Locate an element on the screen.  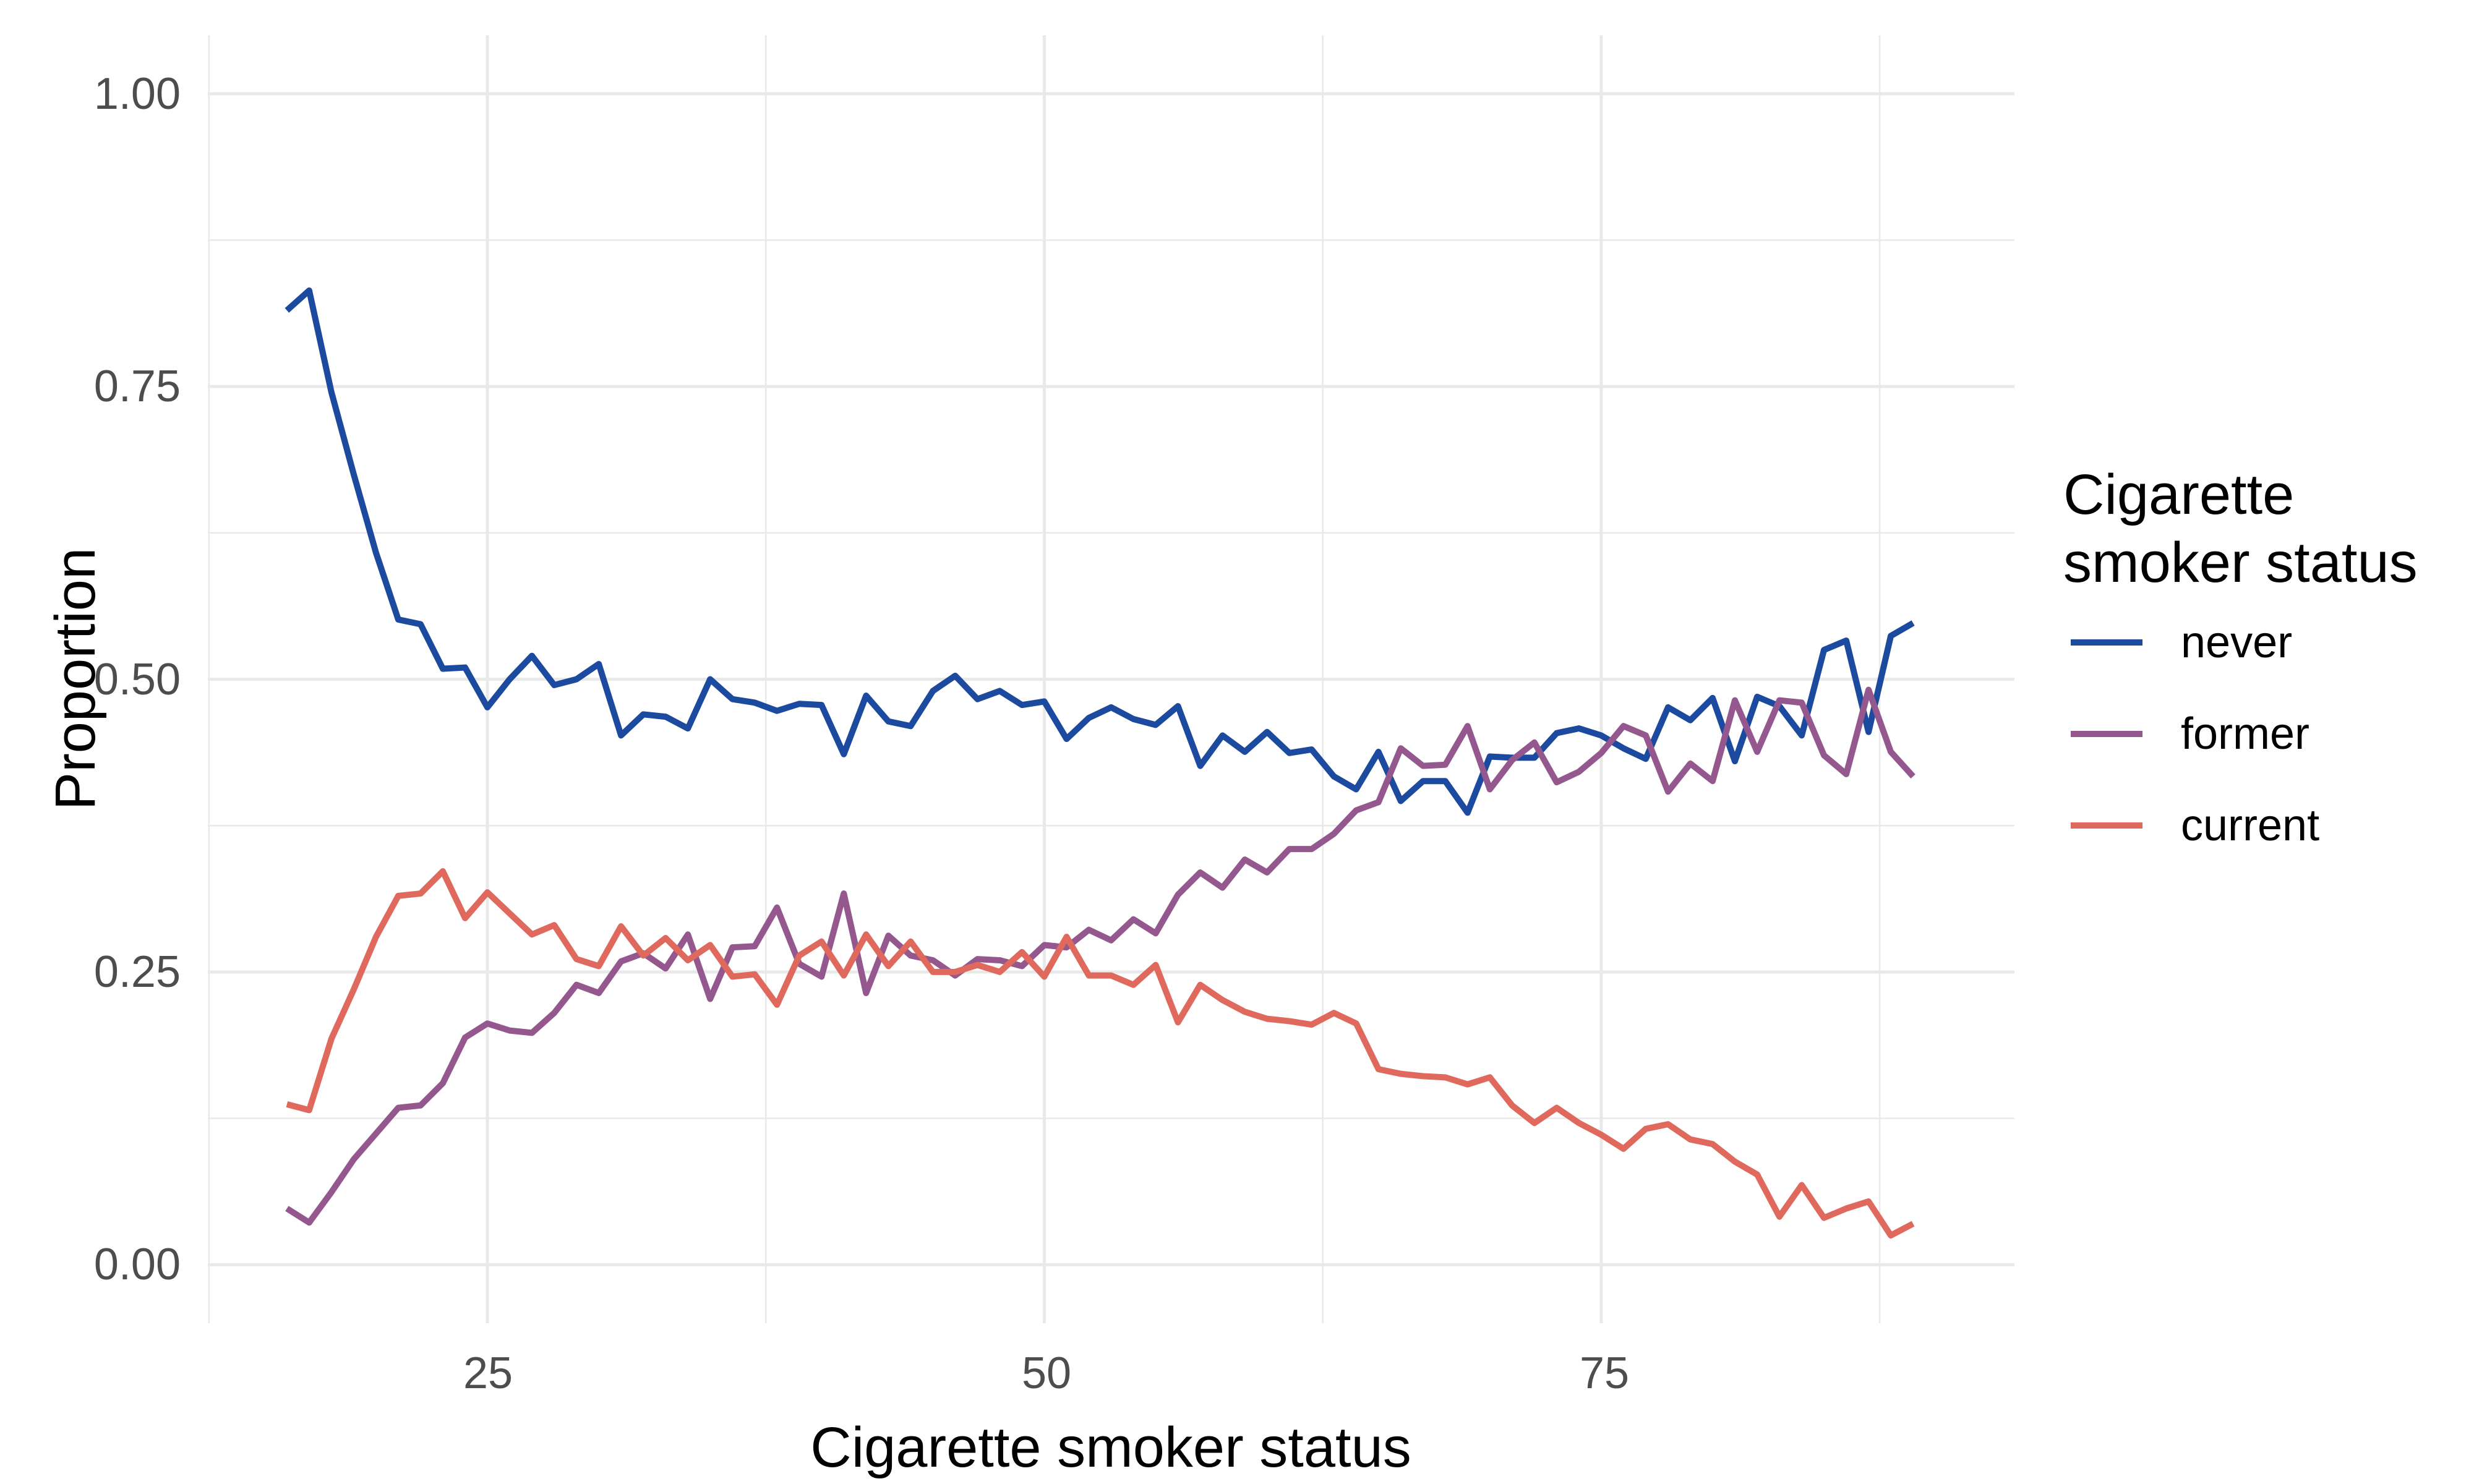
y-tick-label: 0.25 is located at coordinates (137, 972).